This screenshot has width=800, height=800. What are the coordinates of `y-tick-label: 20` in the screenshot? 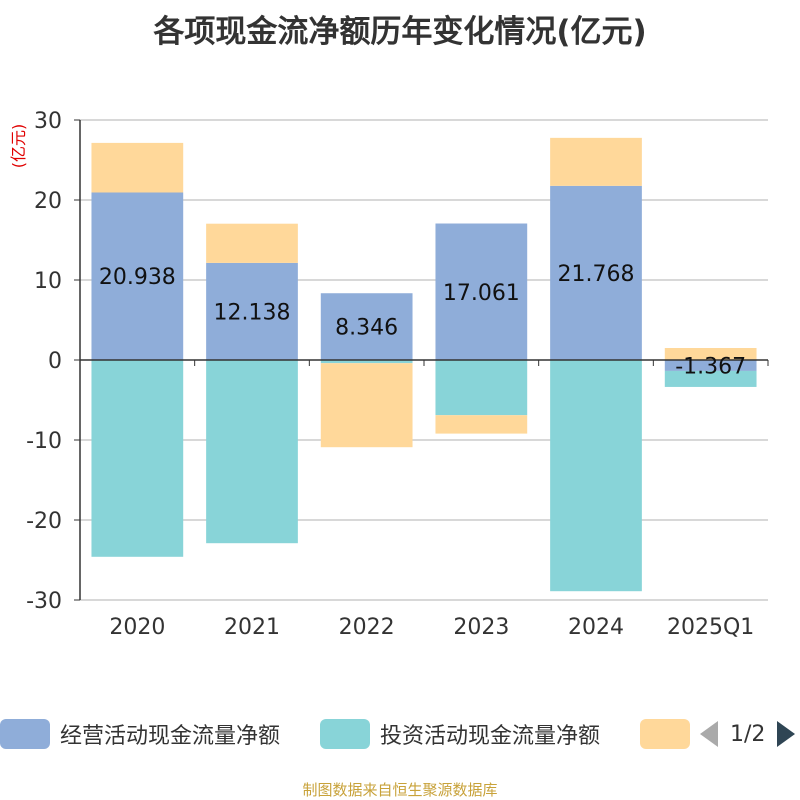 It's located at (48, 201).